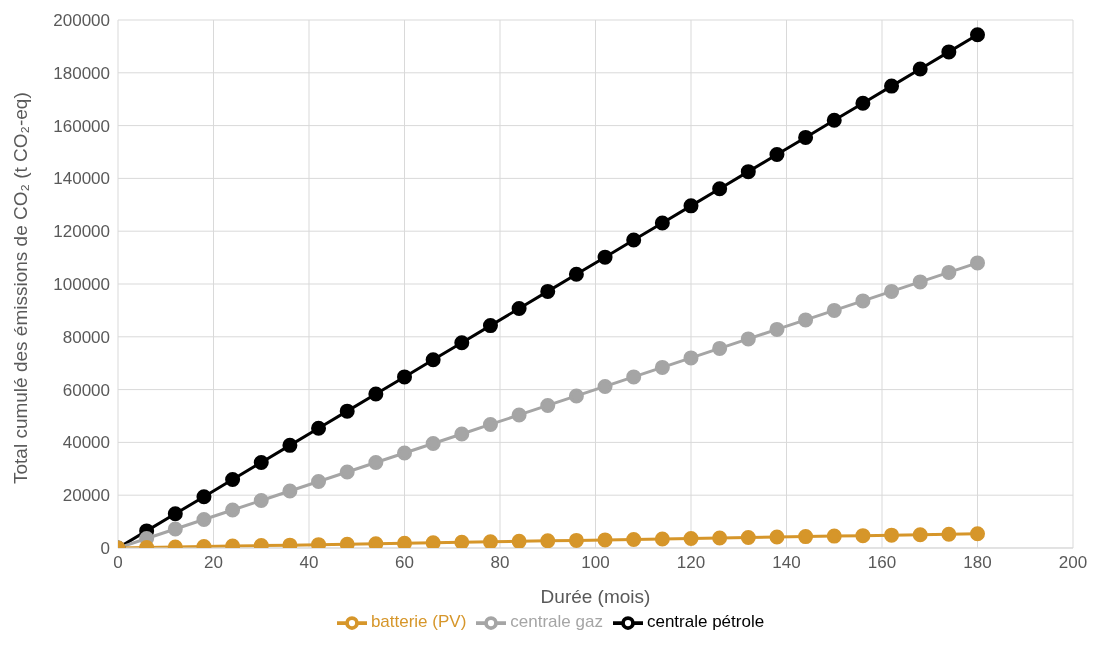  I want to click on y-tick-label: 40000, so click(86, 443).